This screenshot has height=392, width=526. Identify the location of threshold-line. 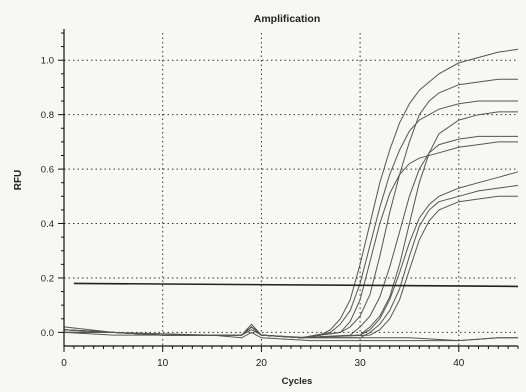
(296, 285).